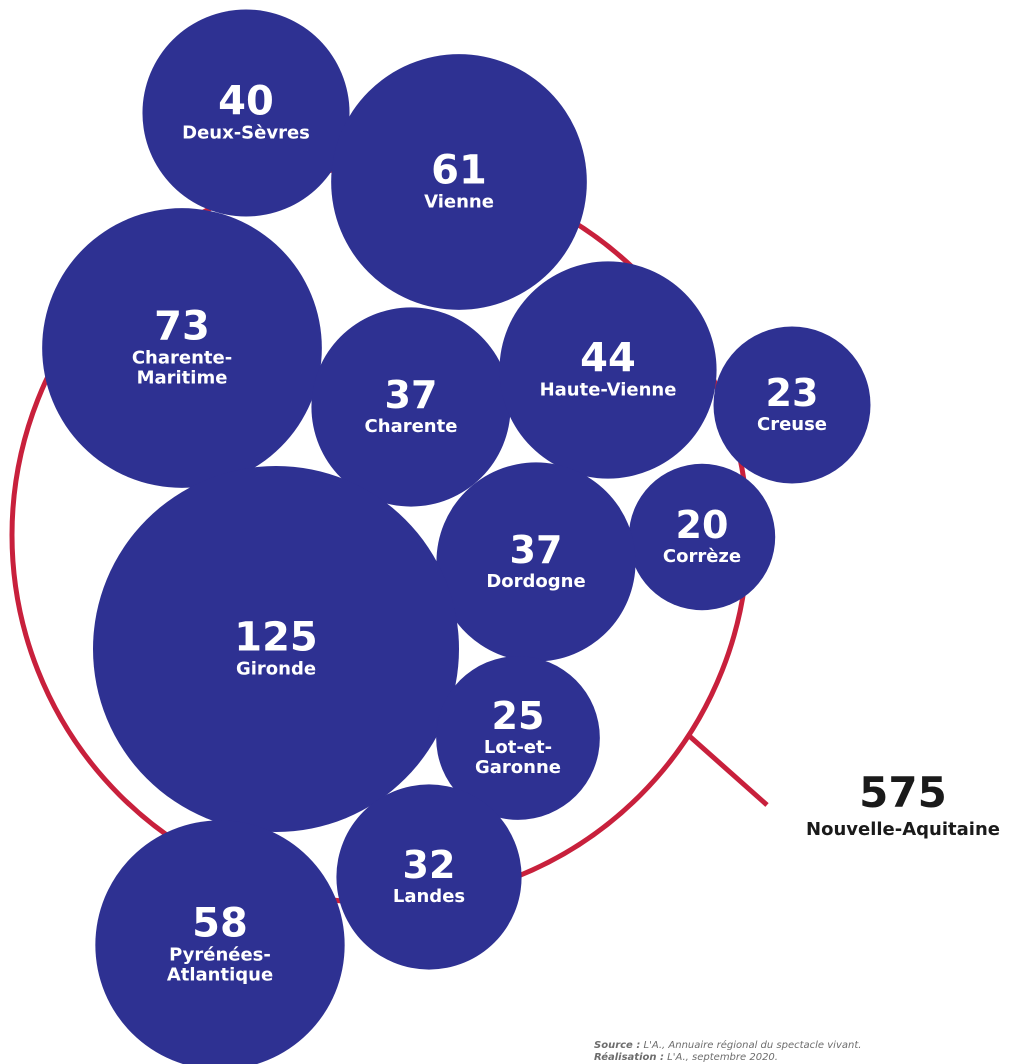 The height and width of the screenshot is (1064, 1014). I want to click on total-pointer-line, so click(727, 770).